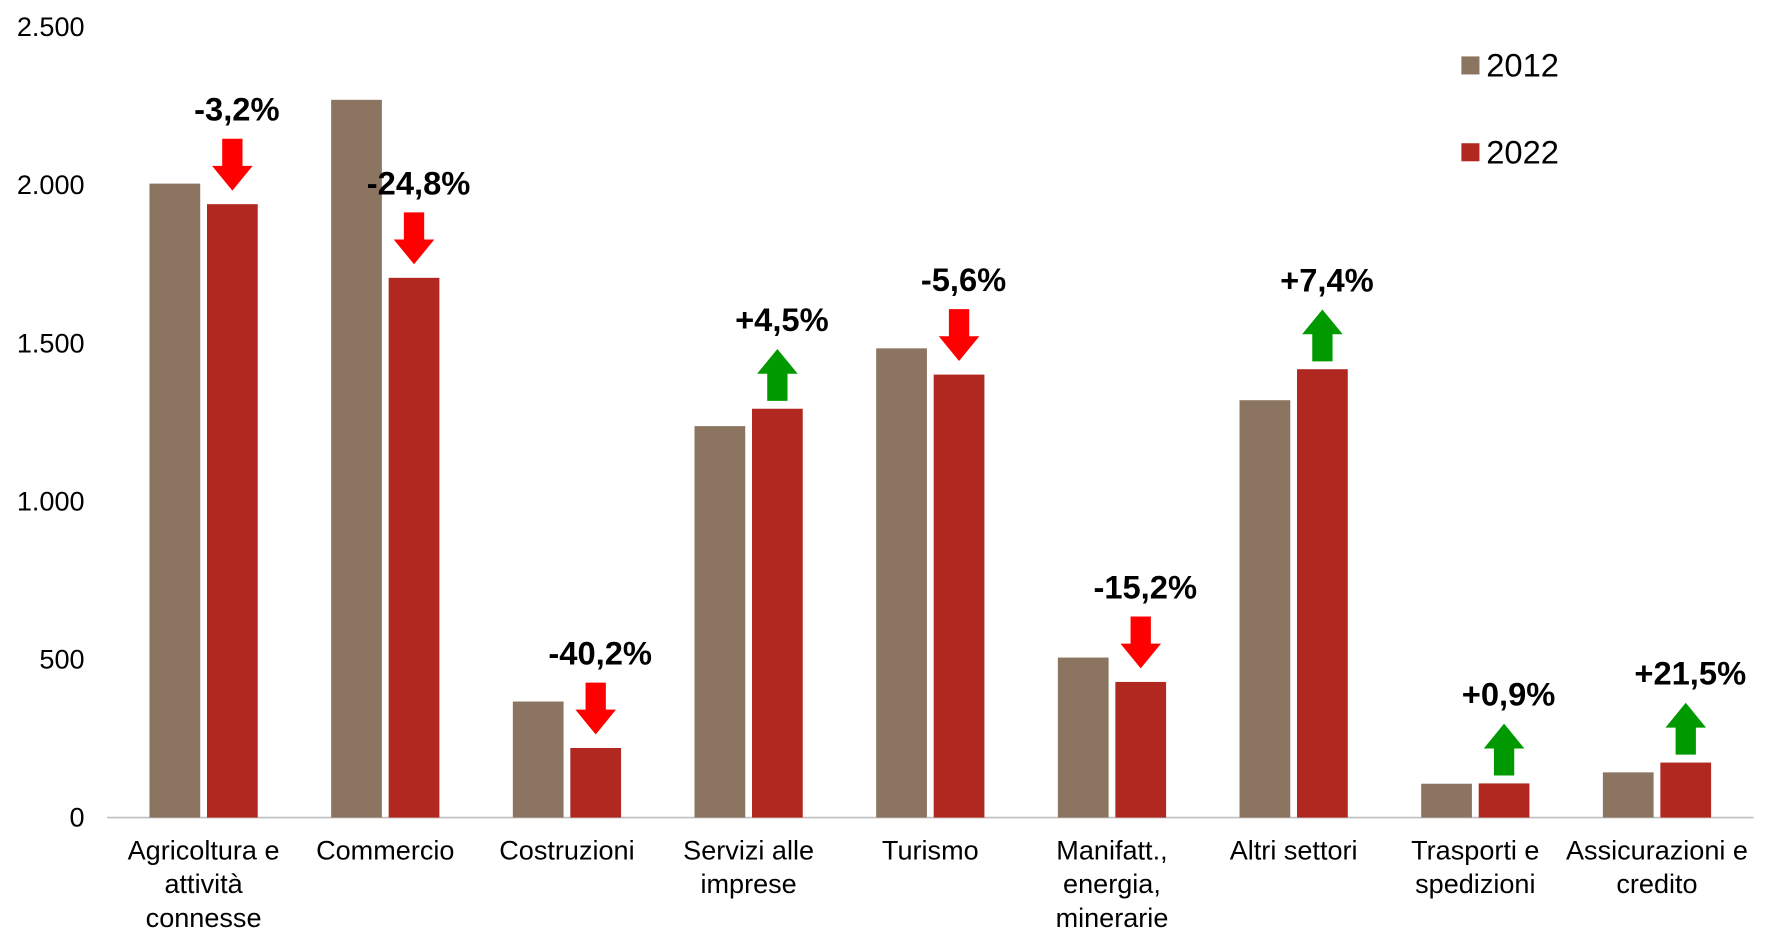 This screenshot has width=1767, height=936. Describe the element at coordinates (1327, 279) in the screenshot. I see `change-label: +7,4%` at that location.